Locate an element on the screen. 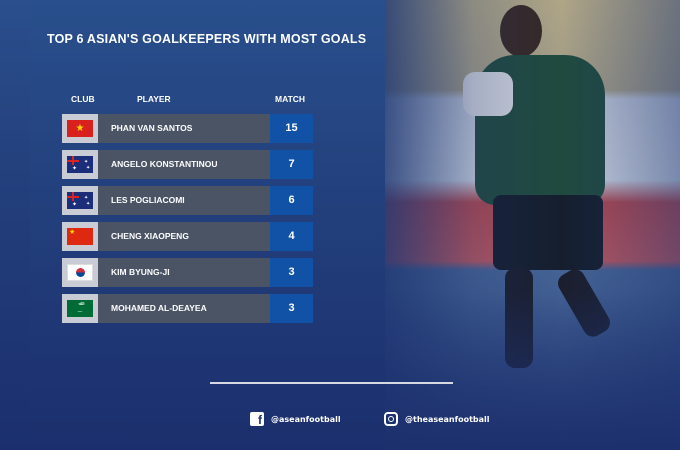  player-name: CHENG XIAOPENG is located at coordinates (184, 236).